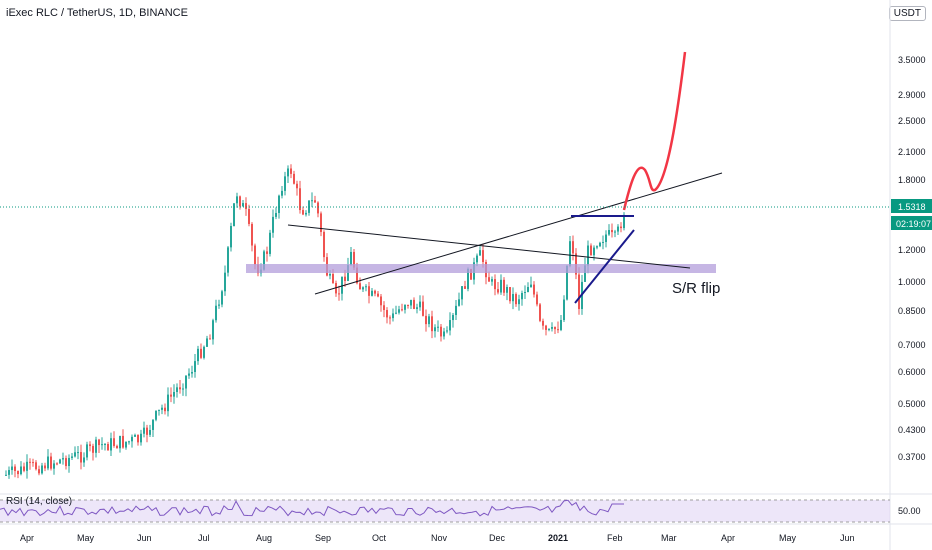 The width and height of the screenshot is (932, 550). I want to click on time-label: Nov, so click(439, 538).